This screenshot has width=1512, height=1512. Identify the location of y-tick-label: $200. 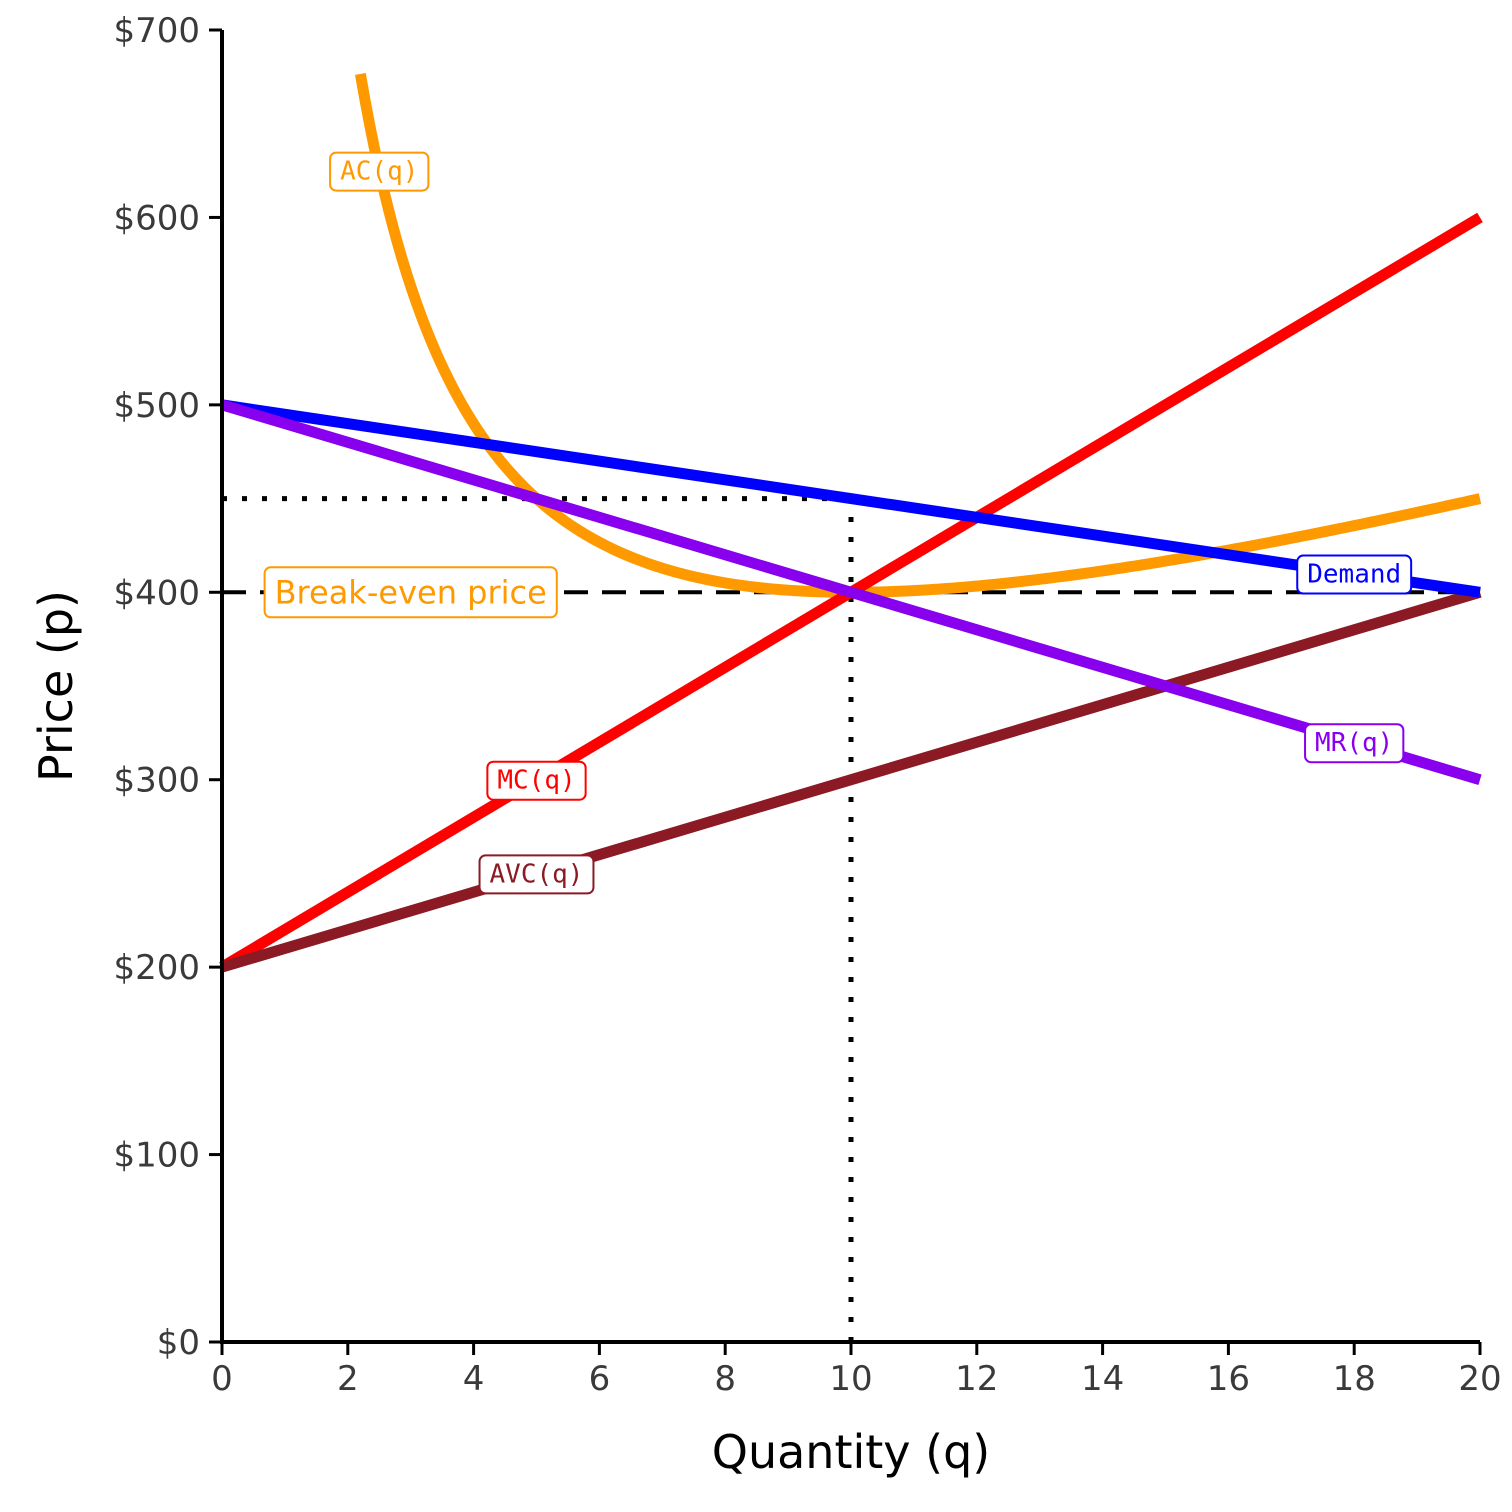
(156, 968).